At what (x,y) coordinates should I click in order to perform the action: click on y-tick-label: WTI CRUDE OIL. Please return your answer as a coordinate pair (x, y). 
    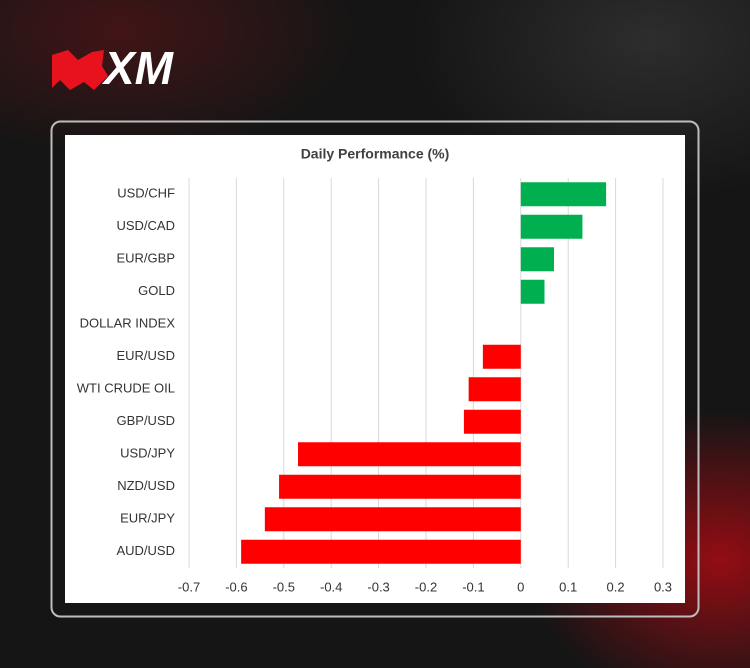
    Looking at the image, I should click on (126, 388).